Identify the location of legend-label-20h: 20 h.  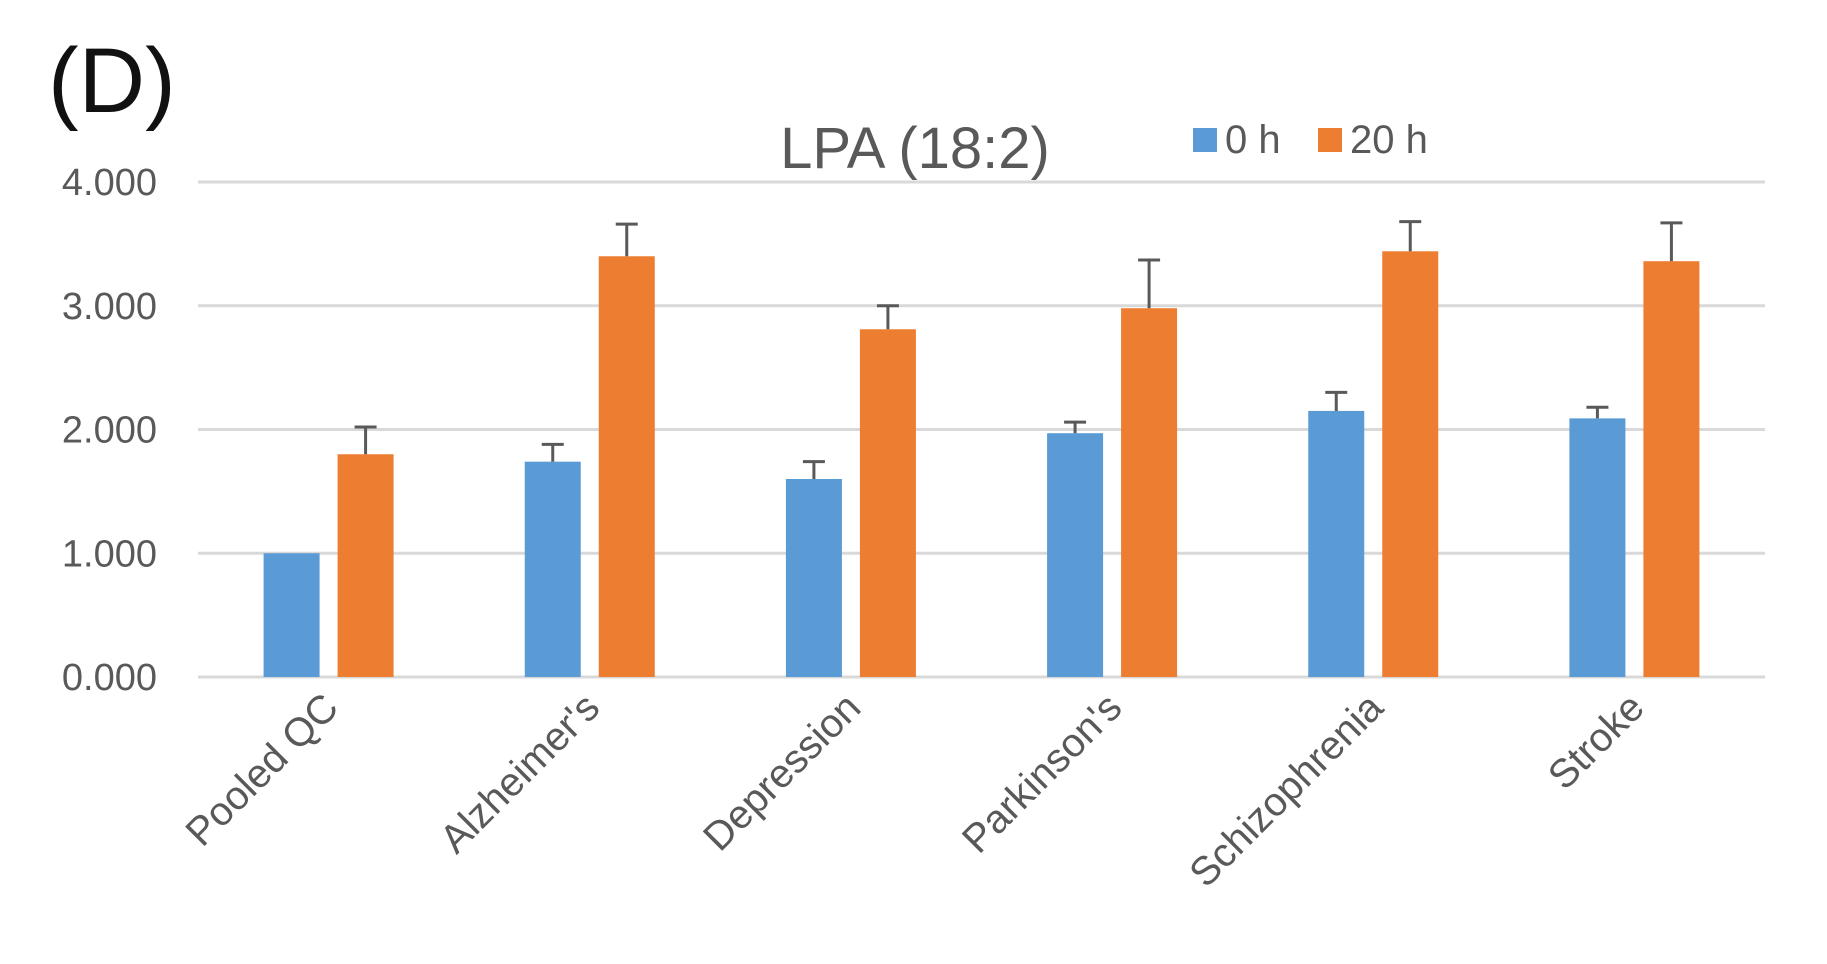
(1389, 140).